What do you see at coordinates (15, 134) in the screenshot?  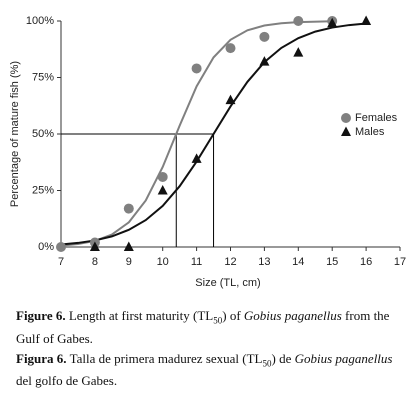 I see `y-axis-label: Percentage of mature fish (%)` at bounding box center [15, 134].